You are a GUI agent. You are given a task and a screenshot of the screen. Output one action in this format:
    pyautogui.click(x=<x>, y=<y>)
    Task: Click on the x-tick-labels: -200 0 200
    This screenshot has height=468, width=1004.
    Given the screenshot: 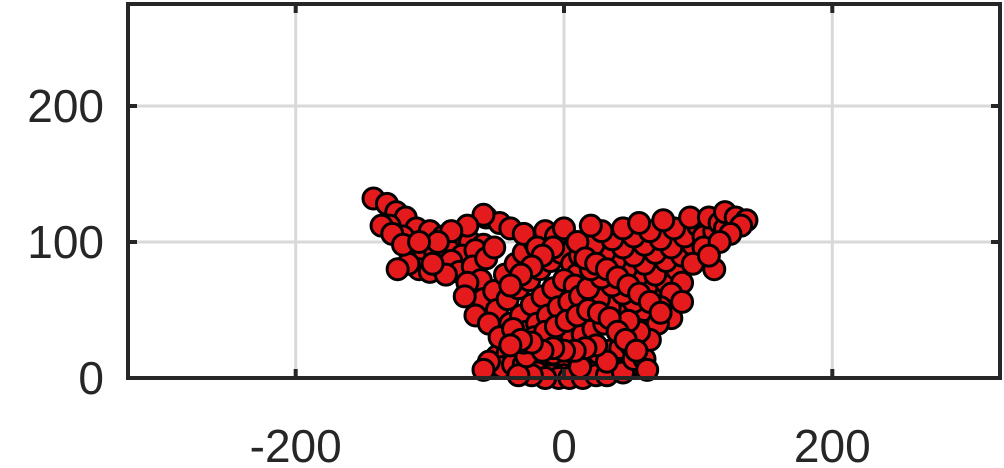 What is the action you would take?
    pyautogui.click(x=560, y=444)
    